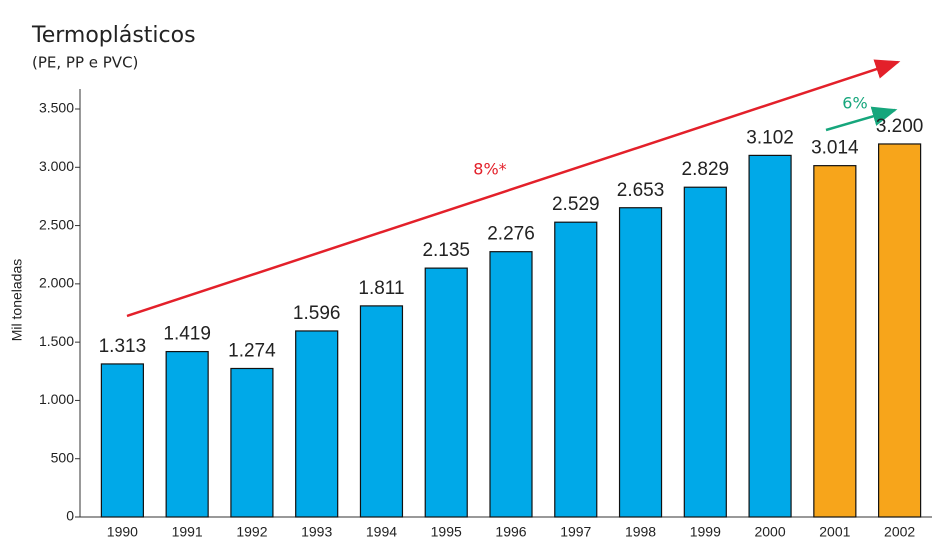 This screenshot has height=544, width=940. Describe the element at coordinates (706, 169) in the screenshot. I see `data-label: 2.829` at that location.